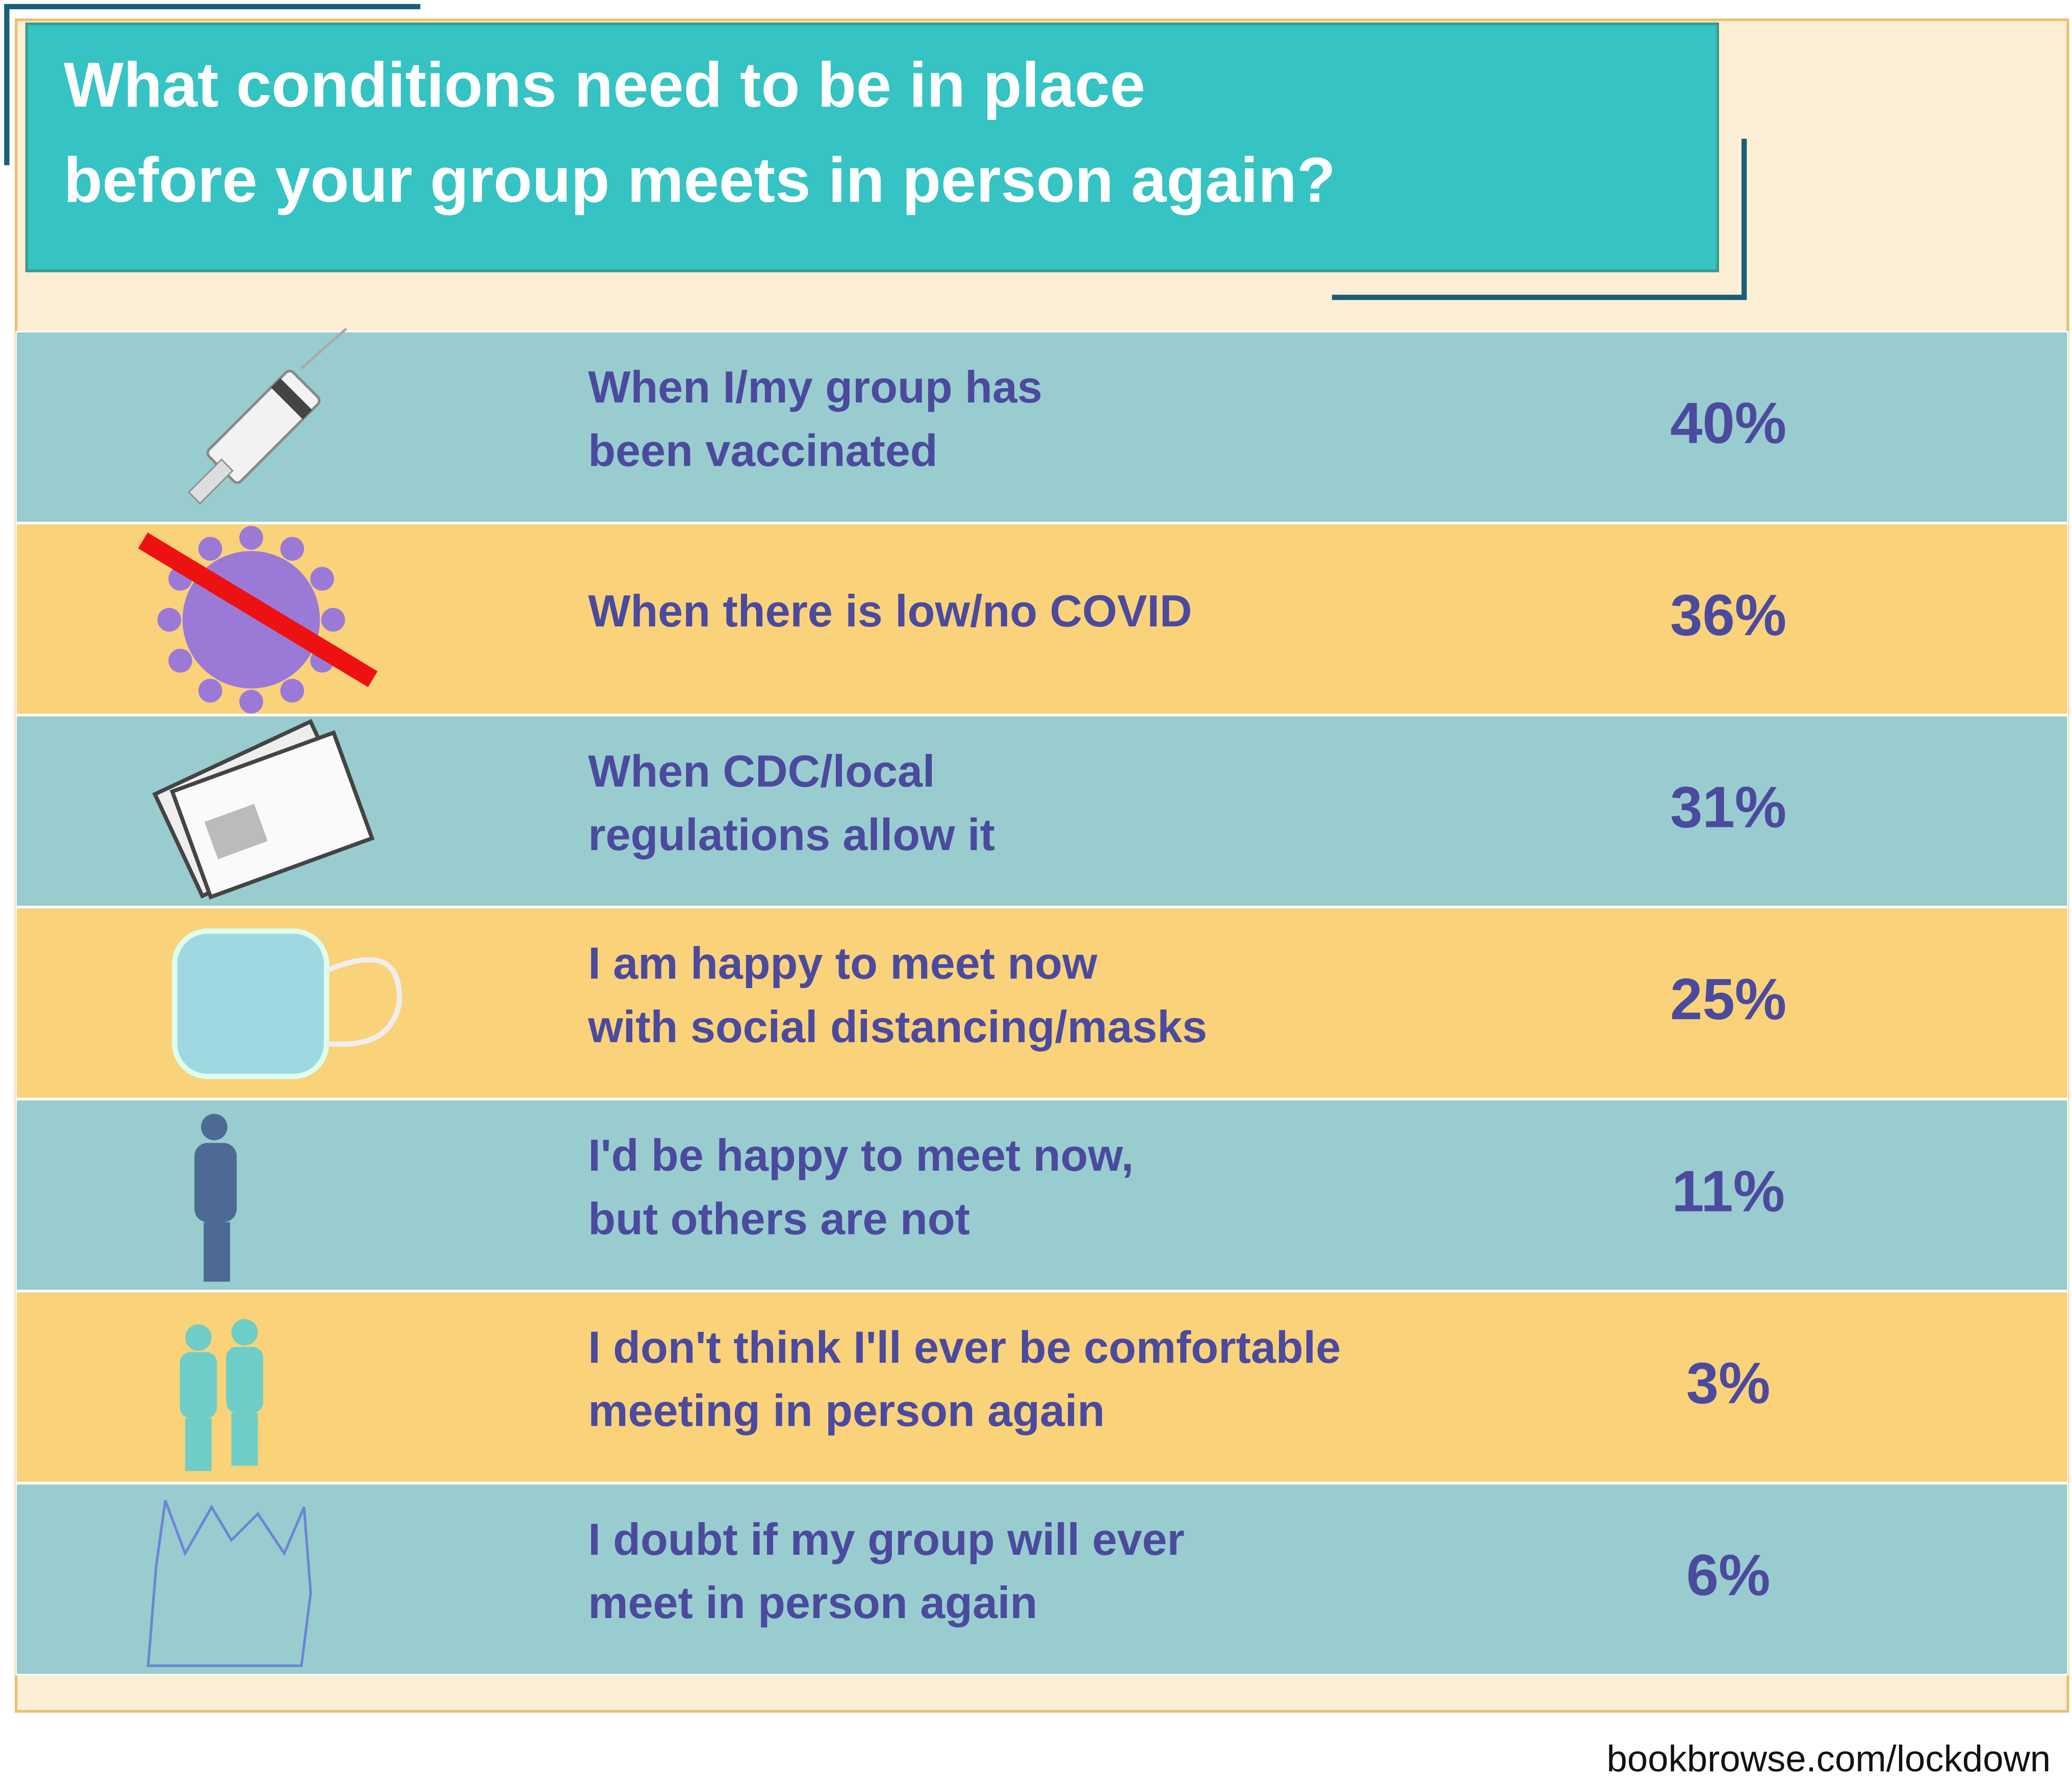 The image size is (2072, 1792). I want to click on row-value: 3%, so click(1728, 1384).